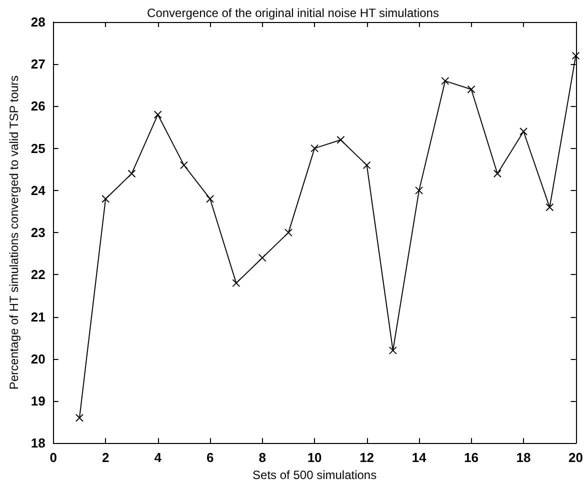 This screenshot has width=586, height=486. I want to click on y-tick-label: 24, so click(38, 190).